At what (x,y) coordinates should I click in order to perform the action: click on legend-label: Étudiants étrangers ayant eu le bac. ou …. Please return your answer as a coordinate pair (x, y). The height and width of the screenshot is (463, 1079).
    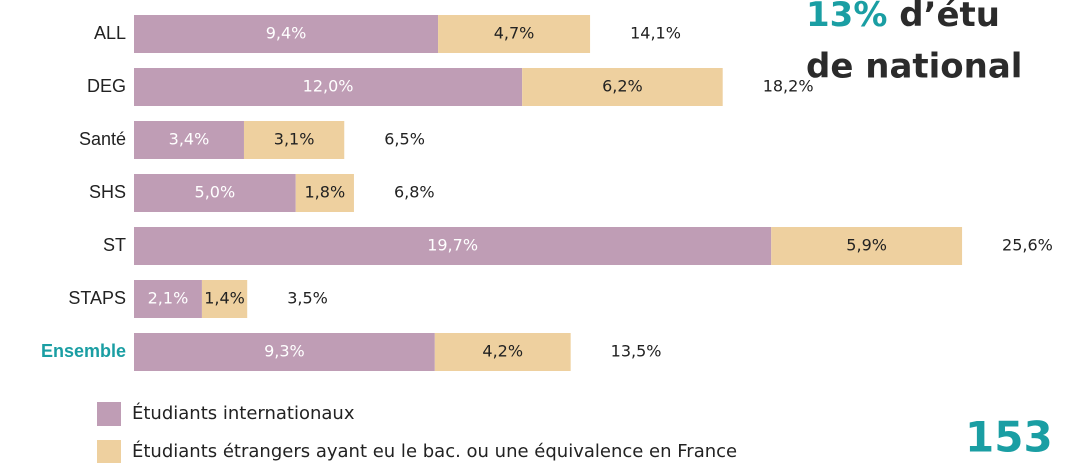
    Looking at the image, I should click on (434, 451).